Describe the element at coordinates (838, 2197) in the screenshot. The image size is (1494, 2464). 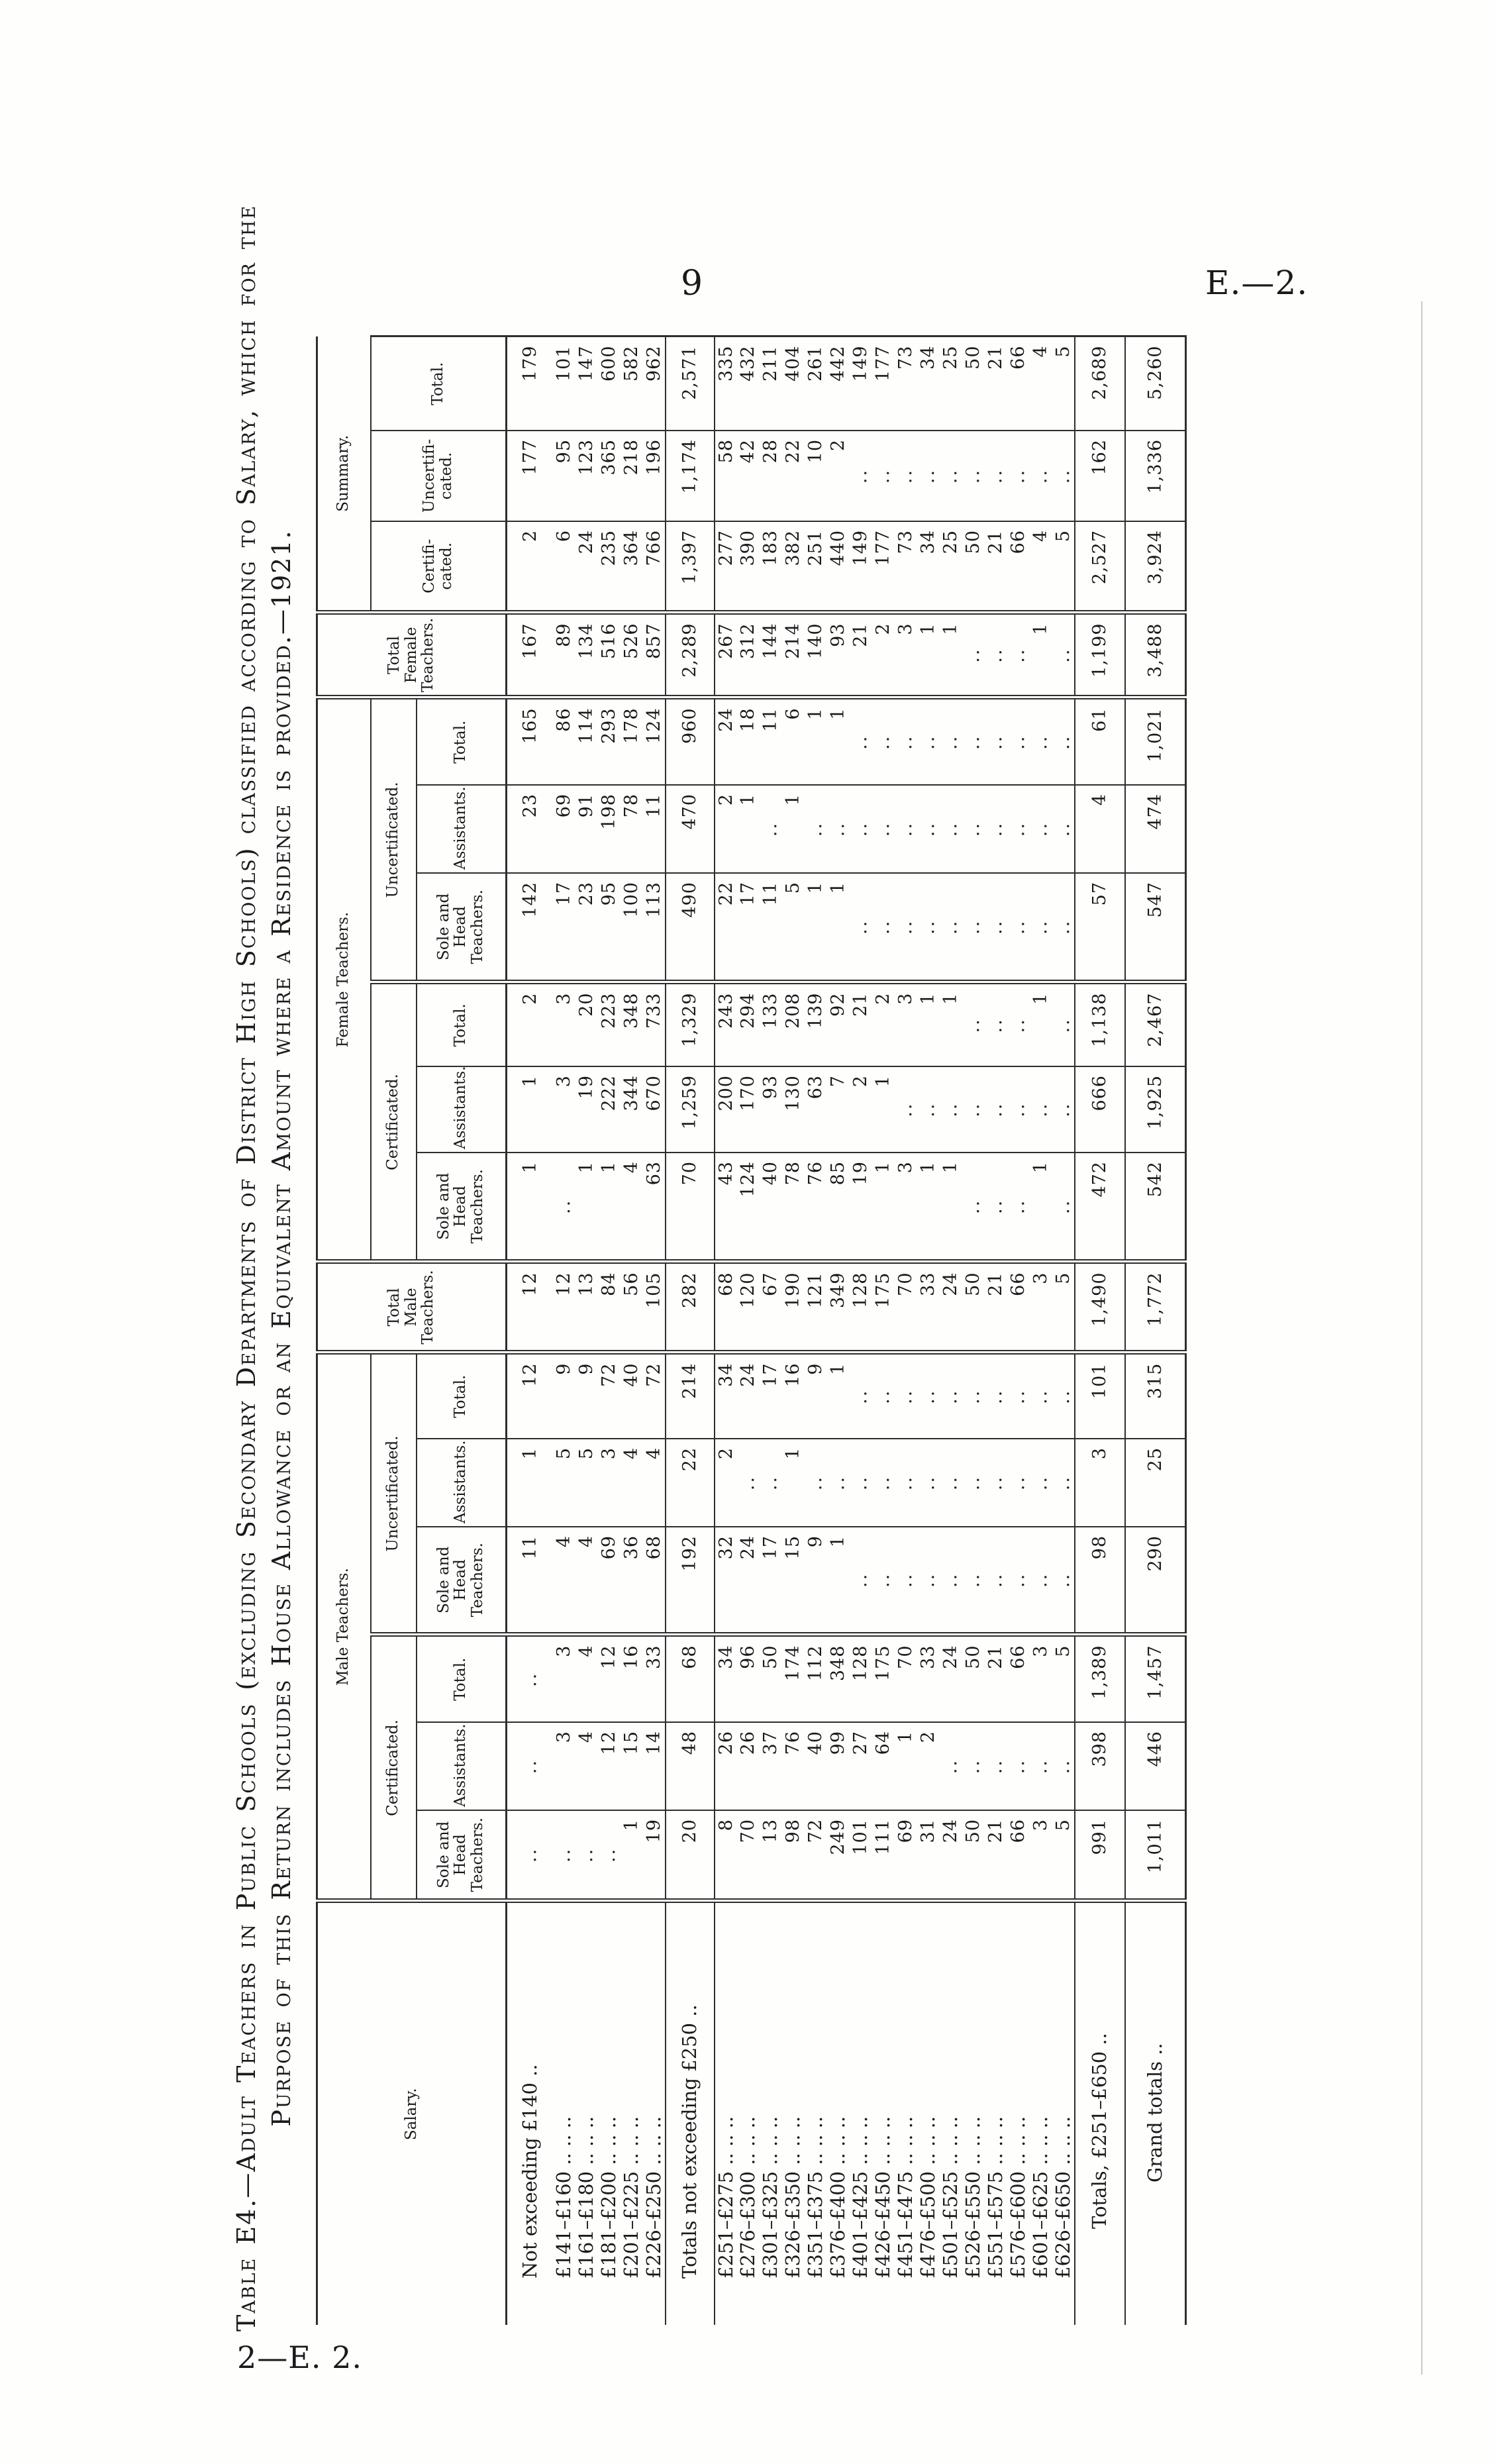
I see `row-label: £376–£400 .. .. ..` at that location.